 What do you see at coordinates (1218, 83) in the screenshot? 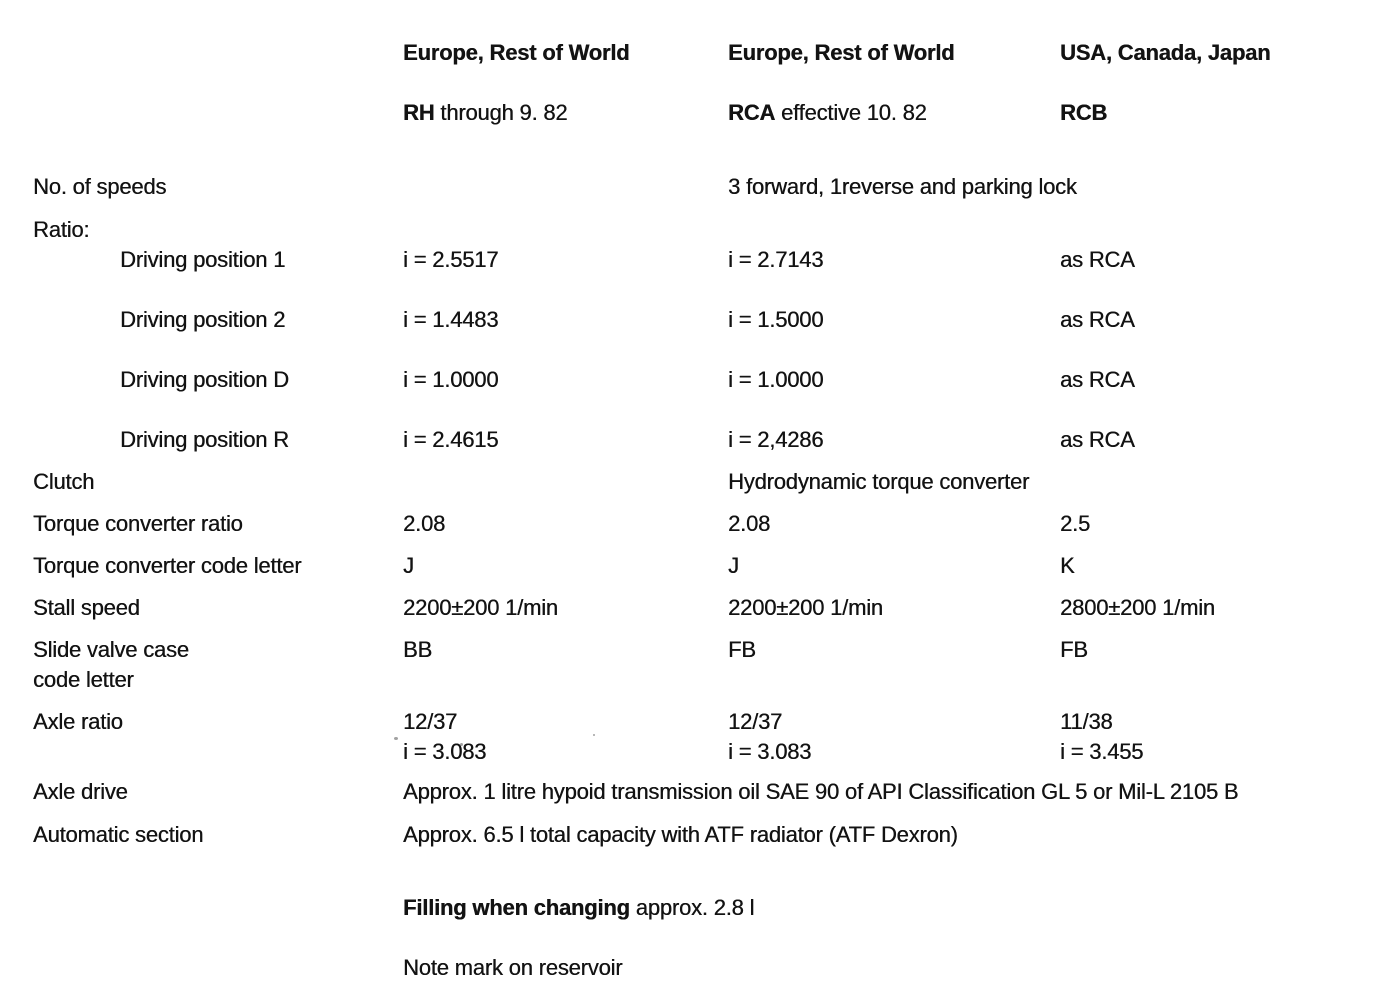
I see `header-column-rcb: USA, Canada, Japan RCB` at bounding box center [1218, 83].